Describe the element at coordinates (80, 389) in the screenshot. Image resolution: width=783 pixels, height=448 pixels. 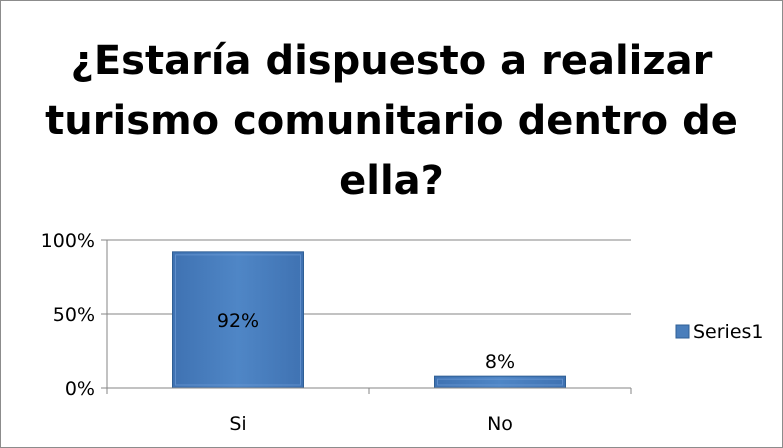
I see `y-tick-label: 0%` at that location.